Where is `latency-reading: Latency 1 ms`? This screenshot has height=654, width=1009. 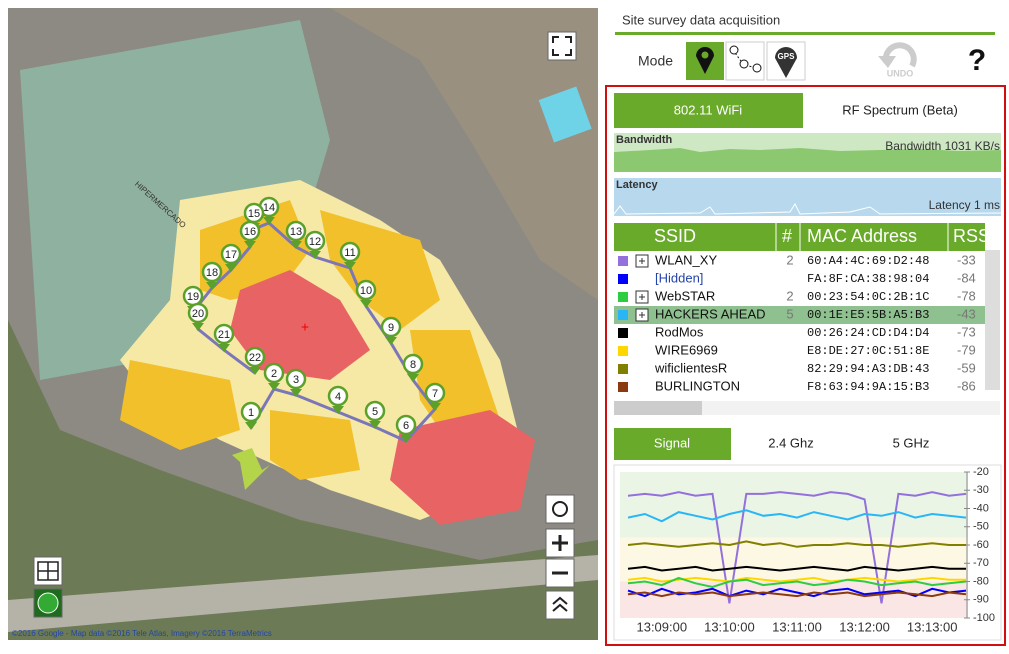
latency-reading: Latency 1 ms is located at coordinates (964, 205).